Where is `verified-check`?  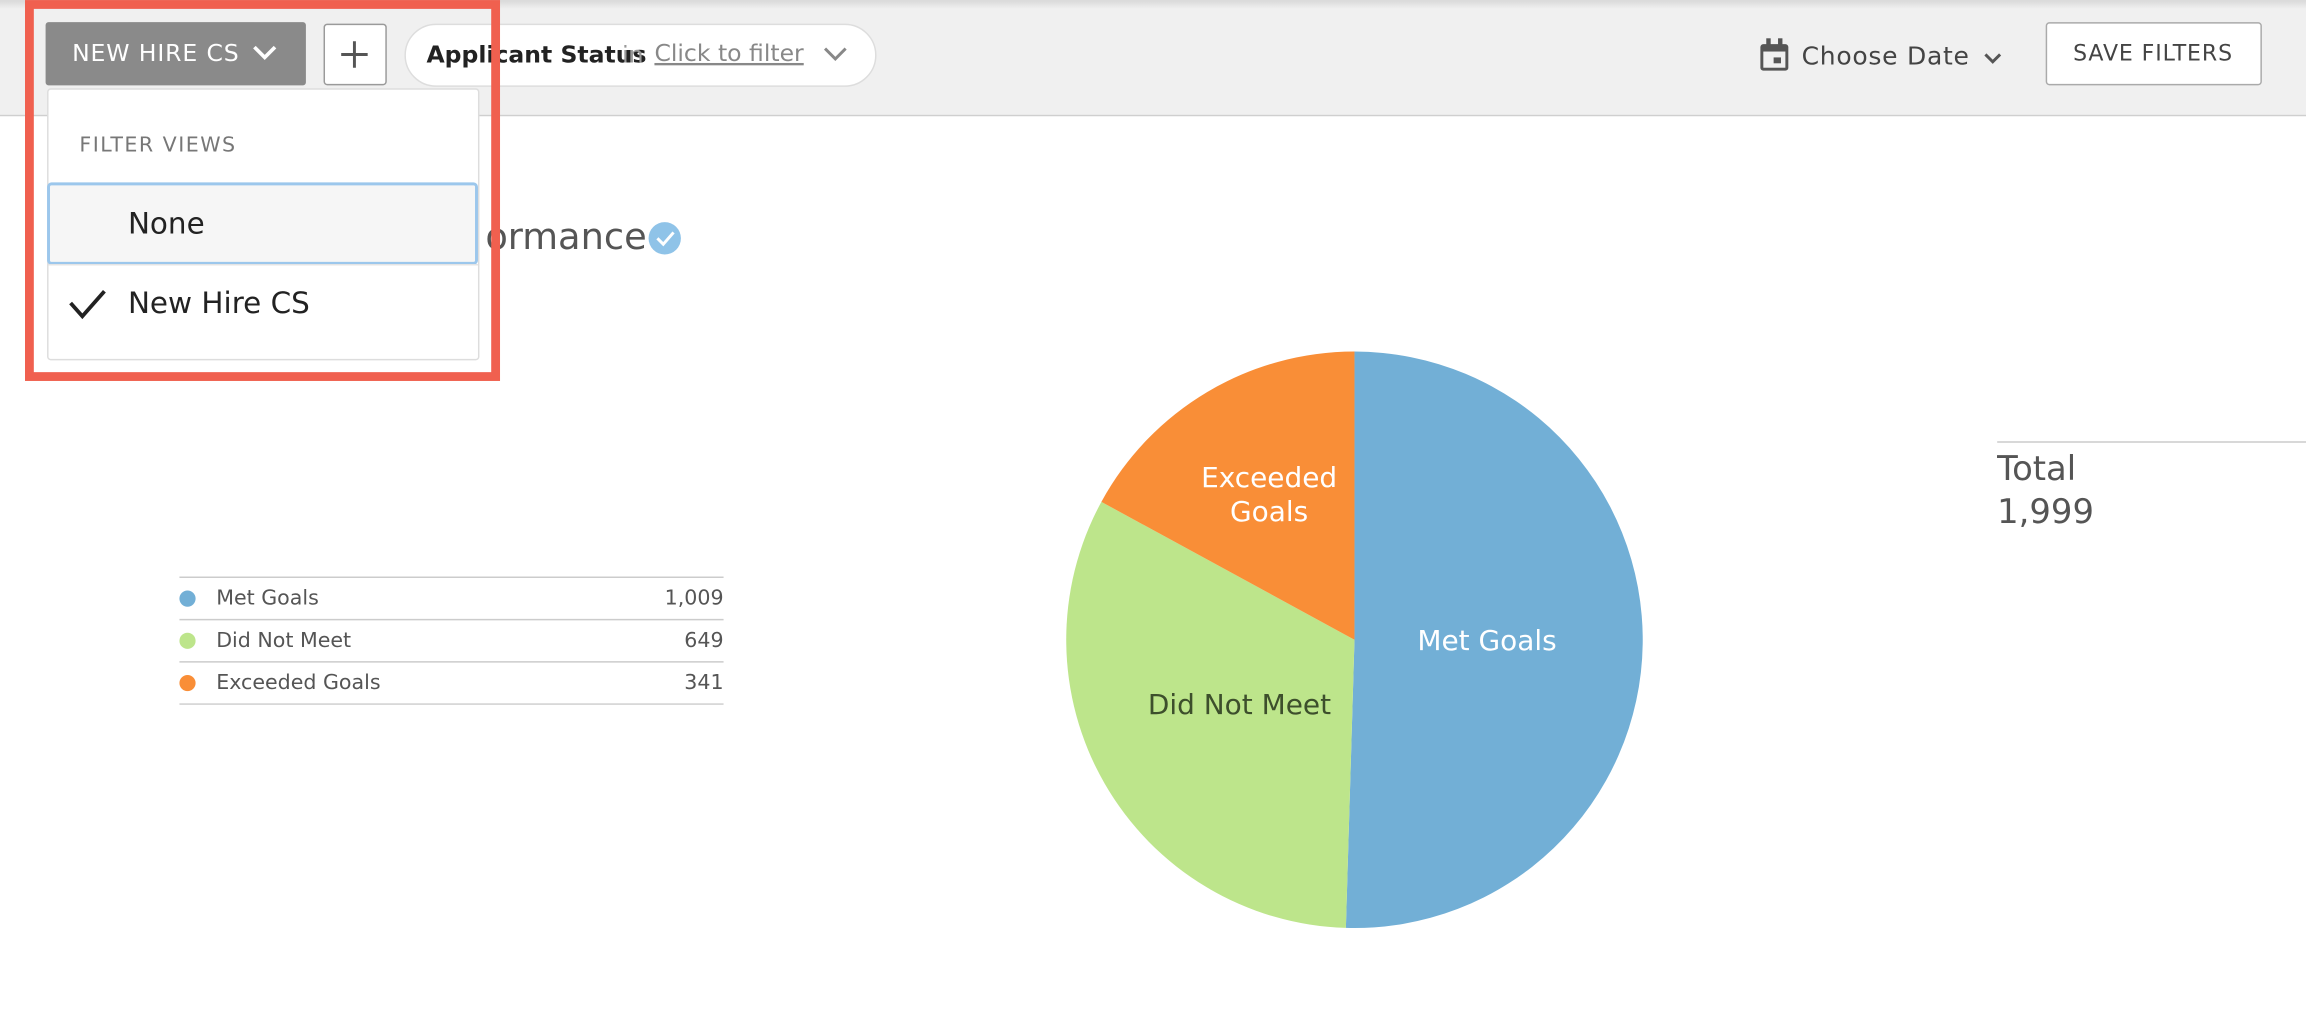
verified-check is located at coordinates (665, 239).